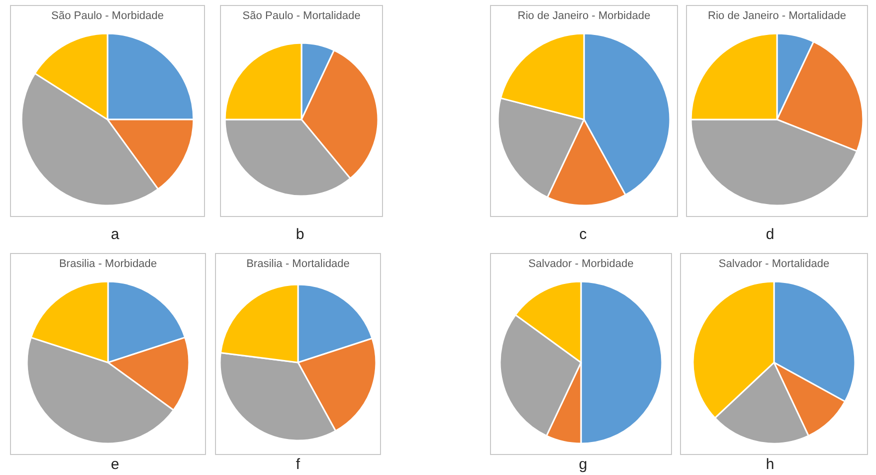 The width and height of the screenshot is (876, 475). Describe the element at coordinates (115, 464) in the screenshot. I see `text: e` at that location.